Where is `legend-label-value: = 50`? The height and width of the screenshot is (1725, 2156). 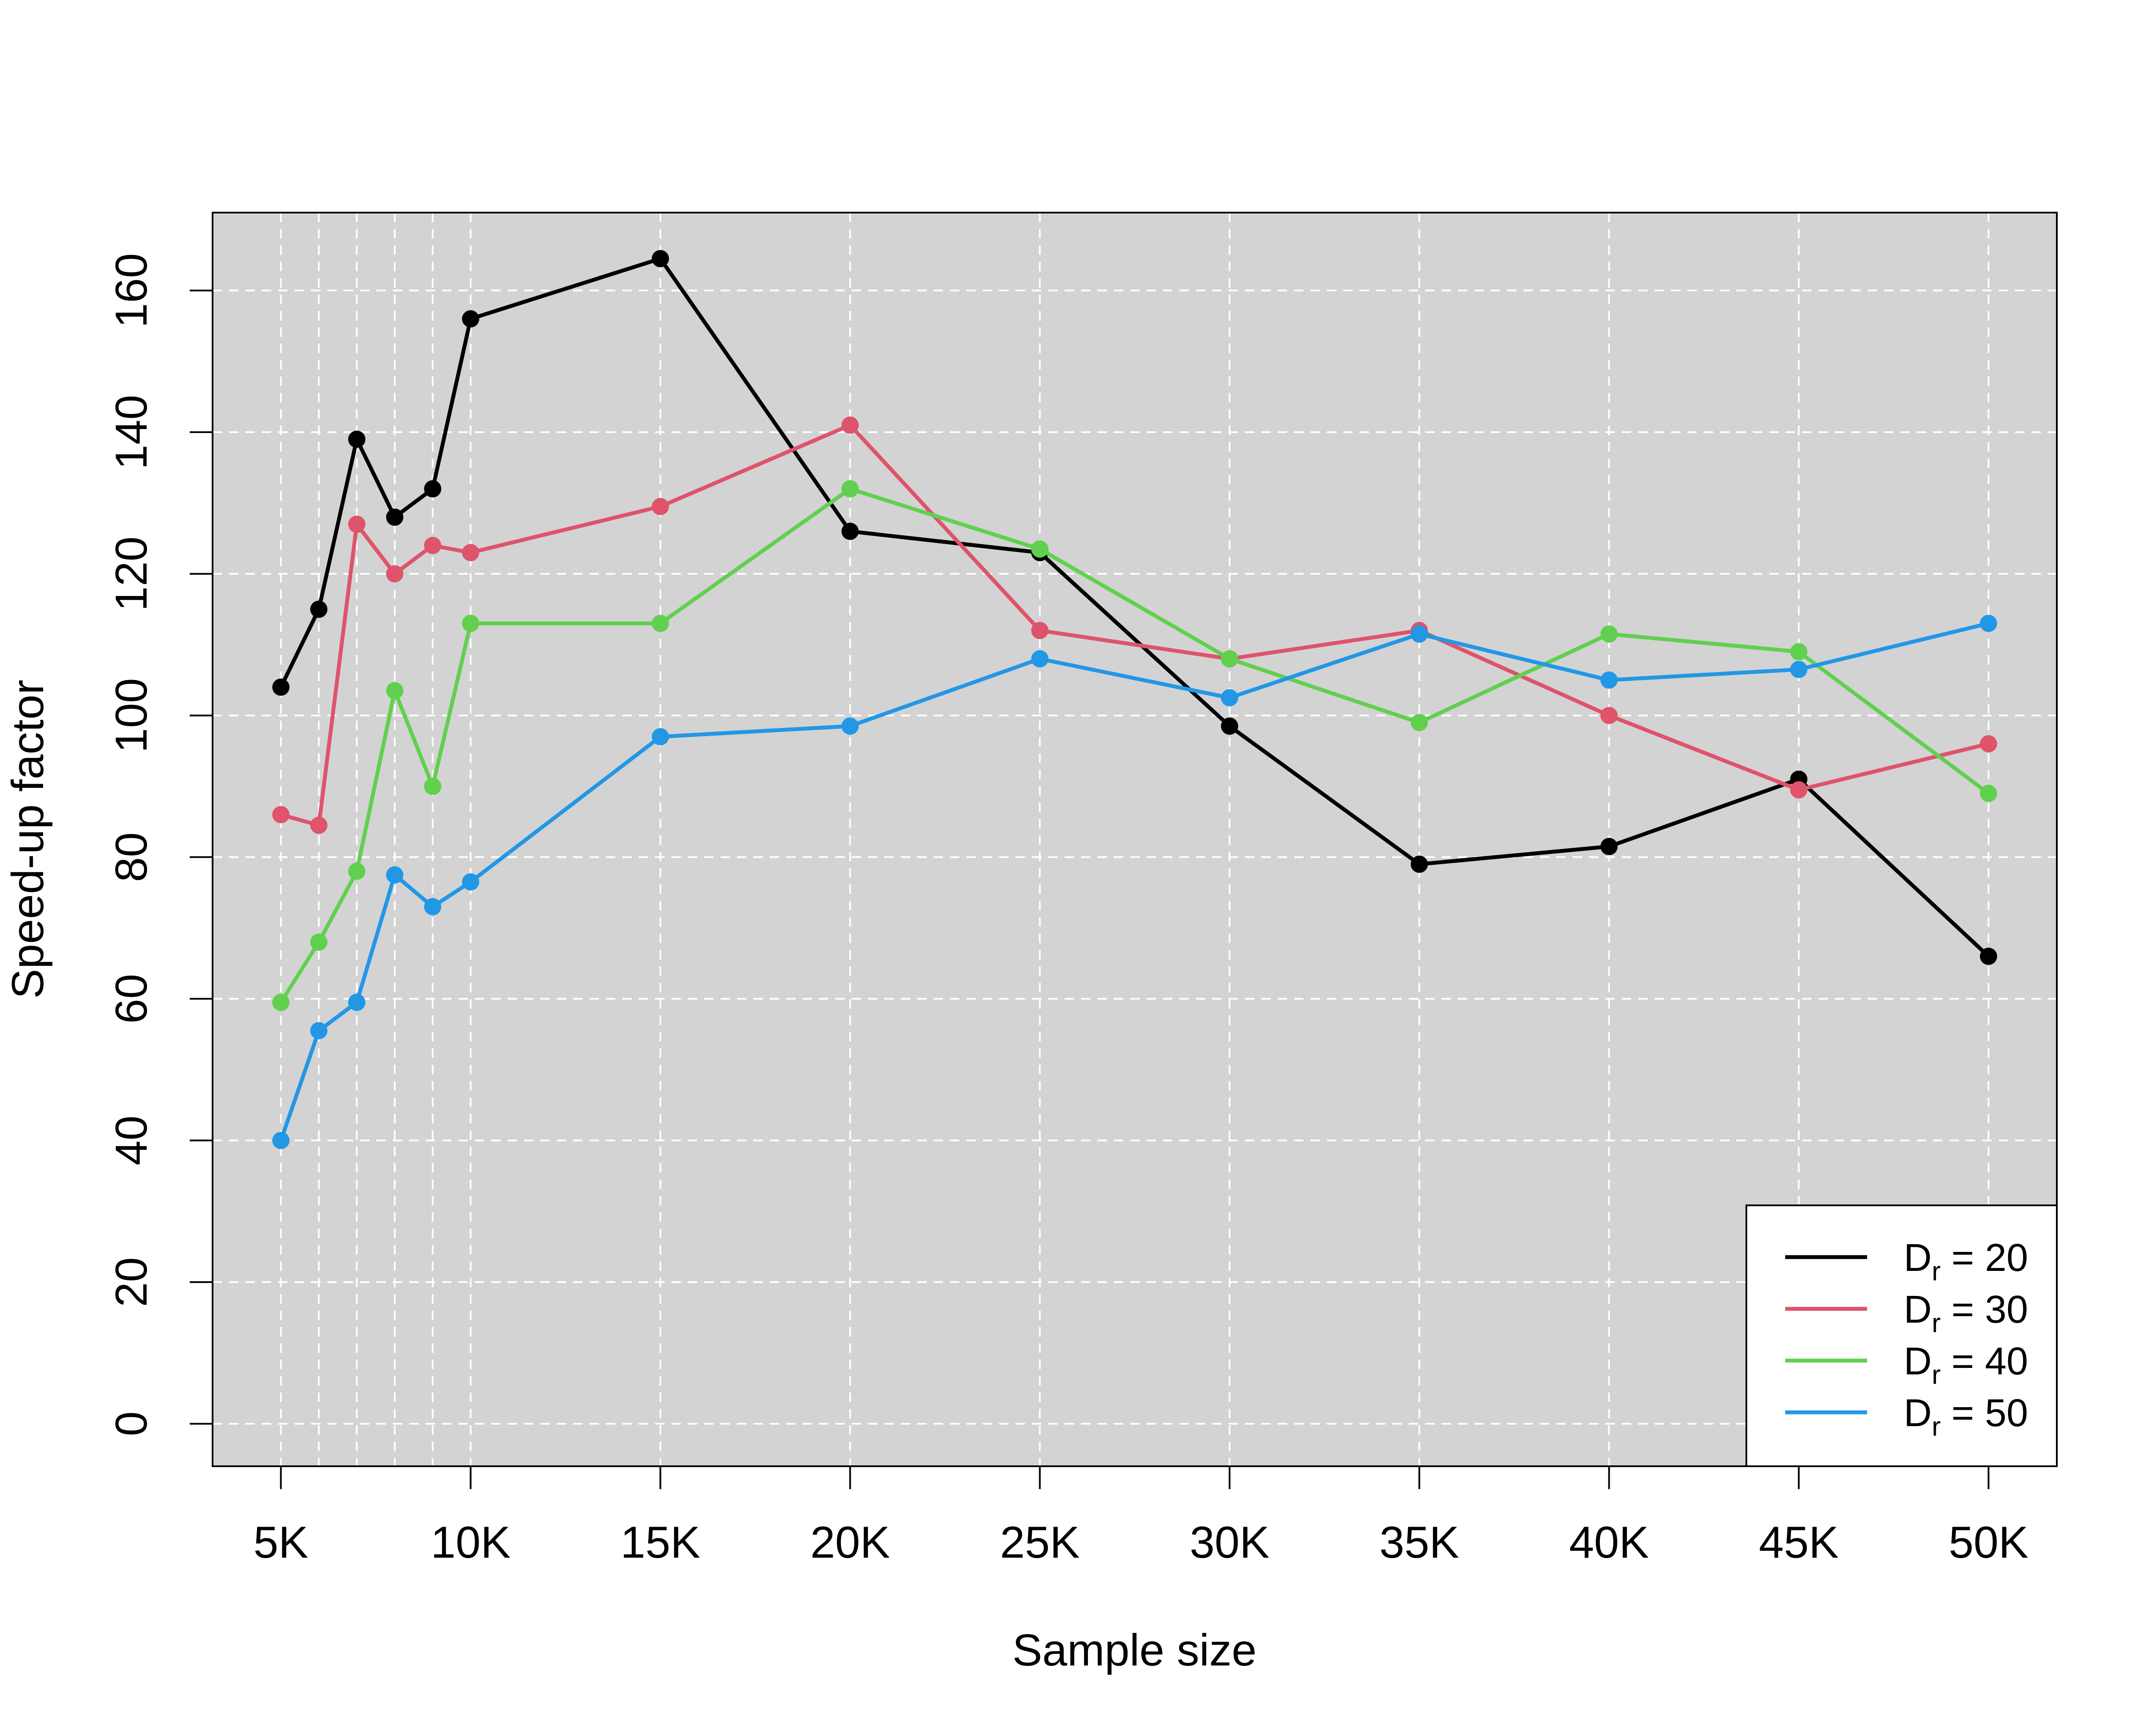
legend-label-value: = 50 is located at coordinates (1984, 1414).